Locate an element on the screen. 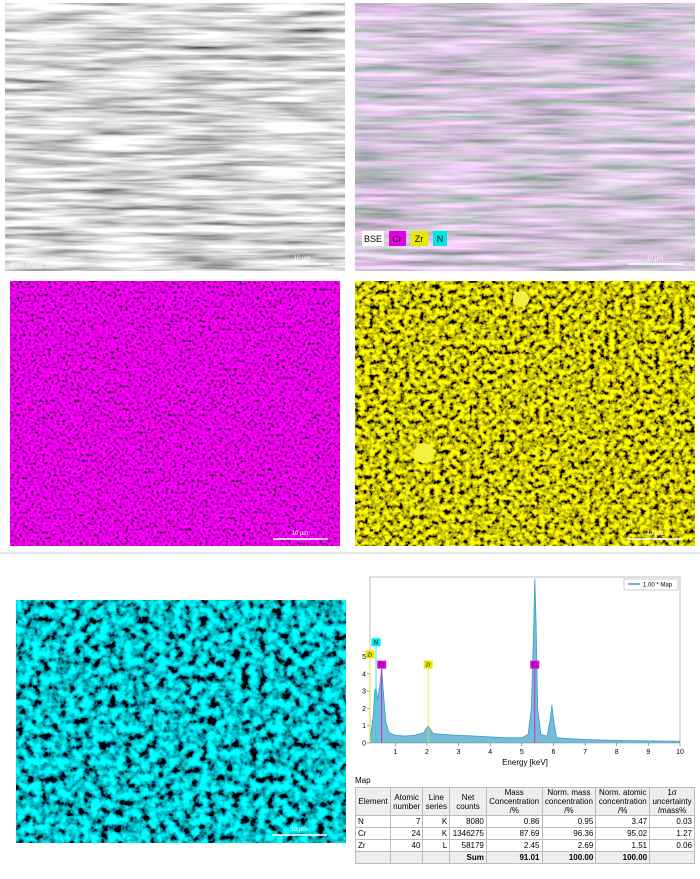 The height and width of the screenshot is (879, 700). y-tick-label: 4 is located at coordinates (364, 674).